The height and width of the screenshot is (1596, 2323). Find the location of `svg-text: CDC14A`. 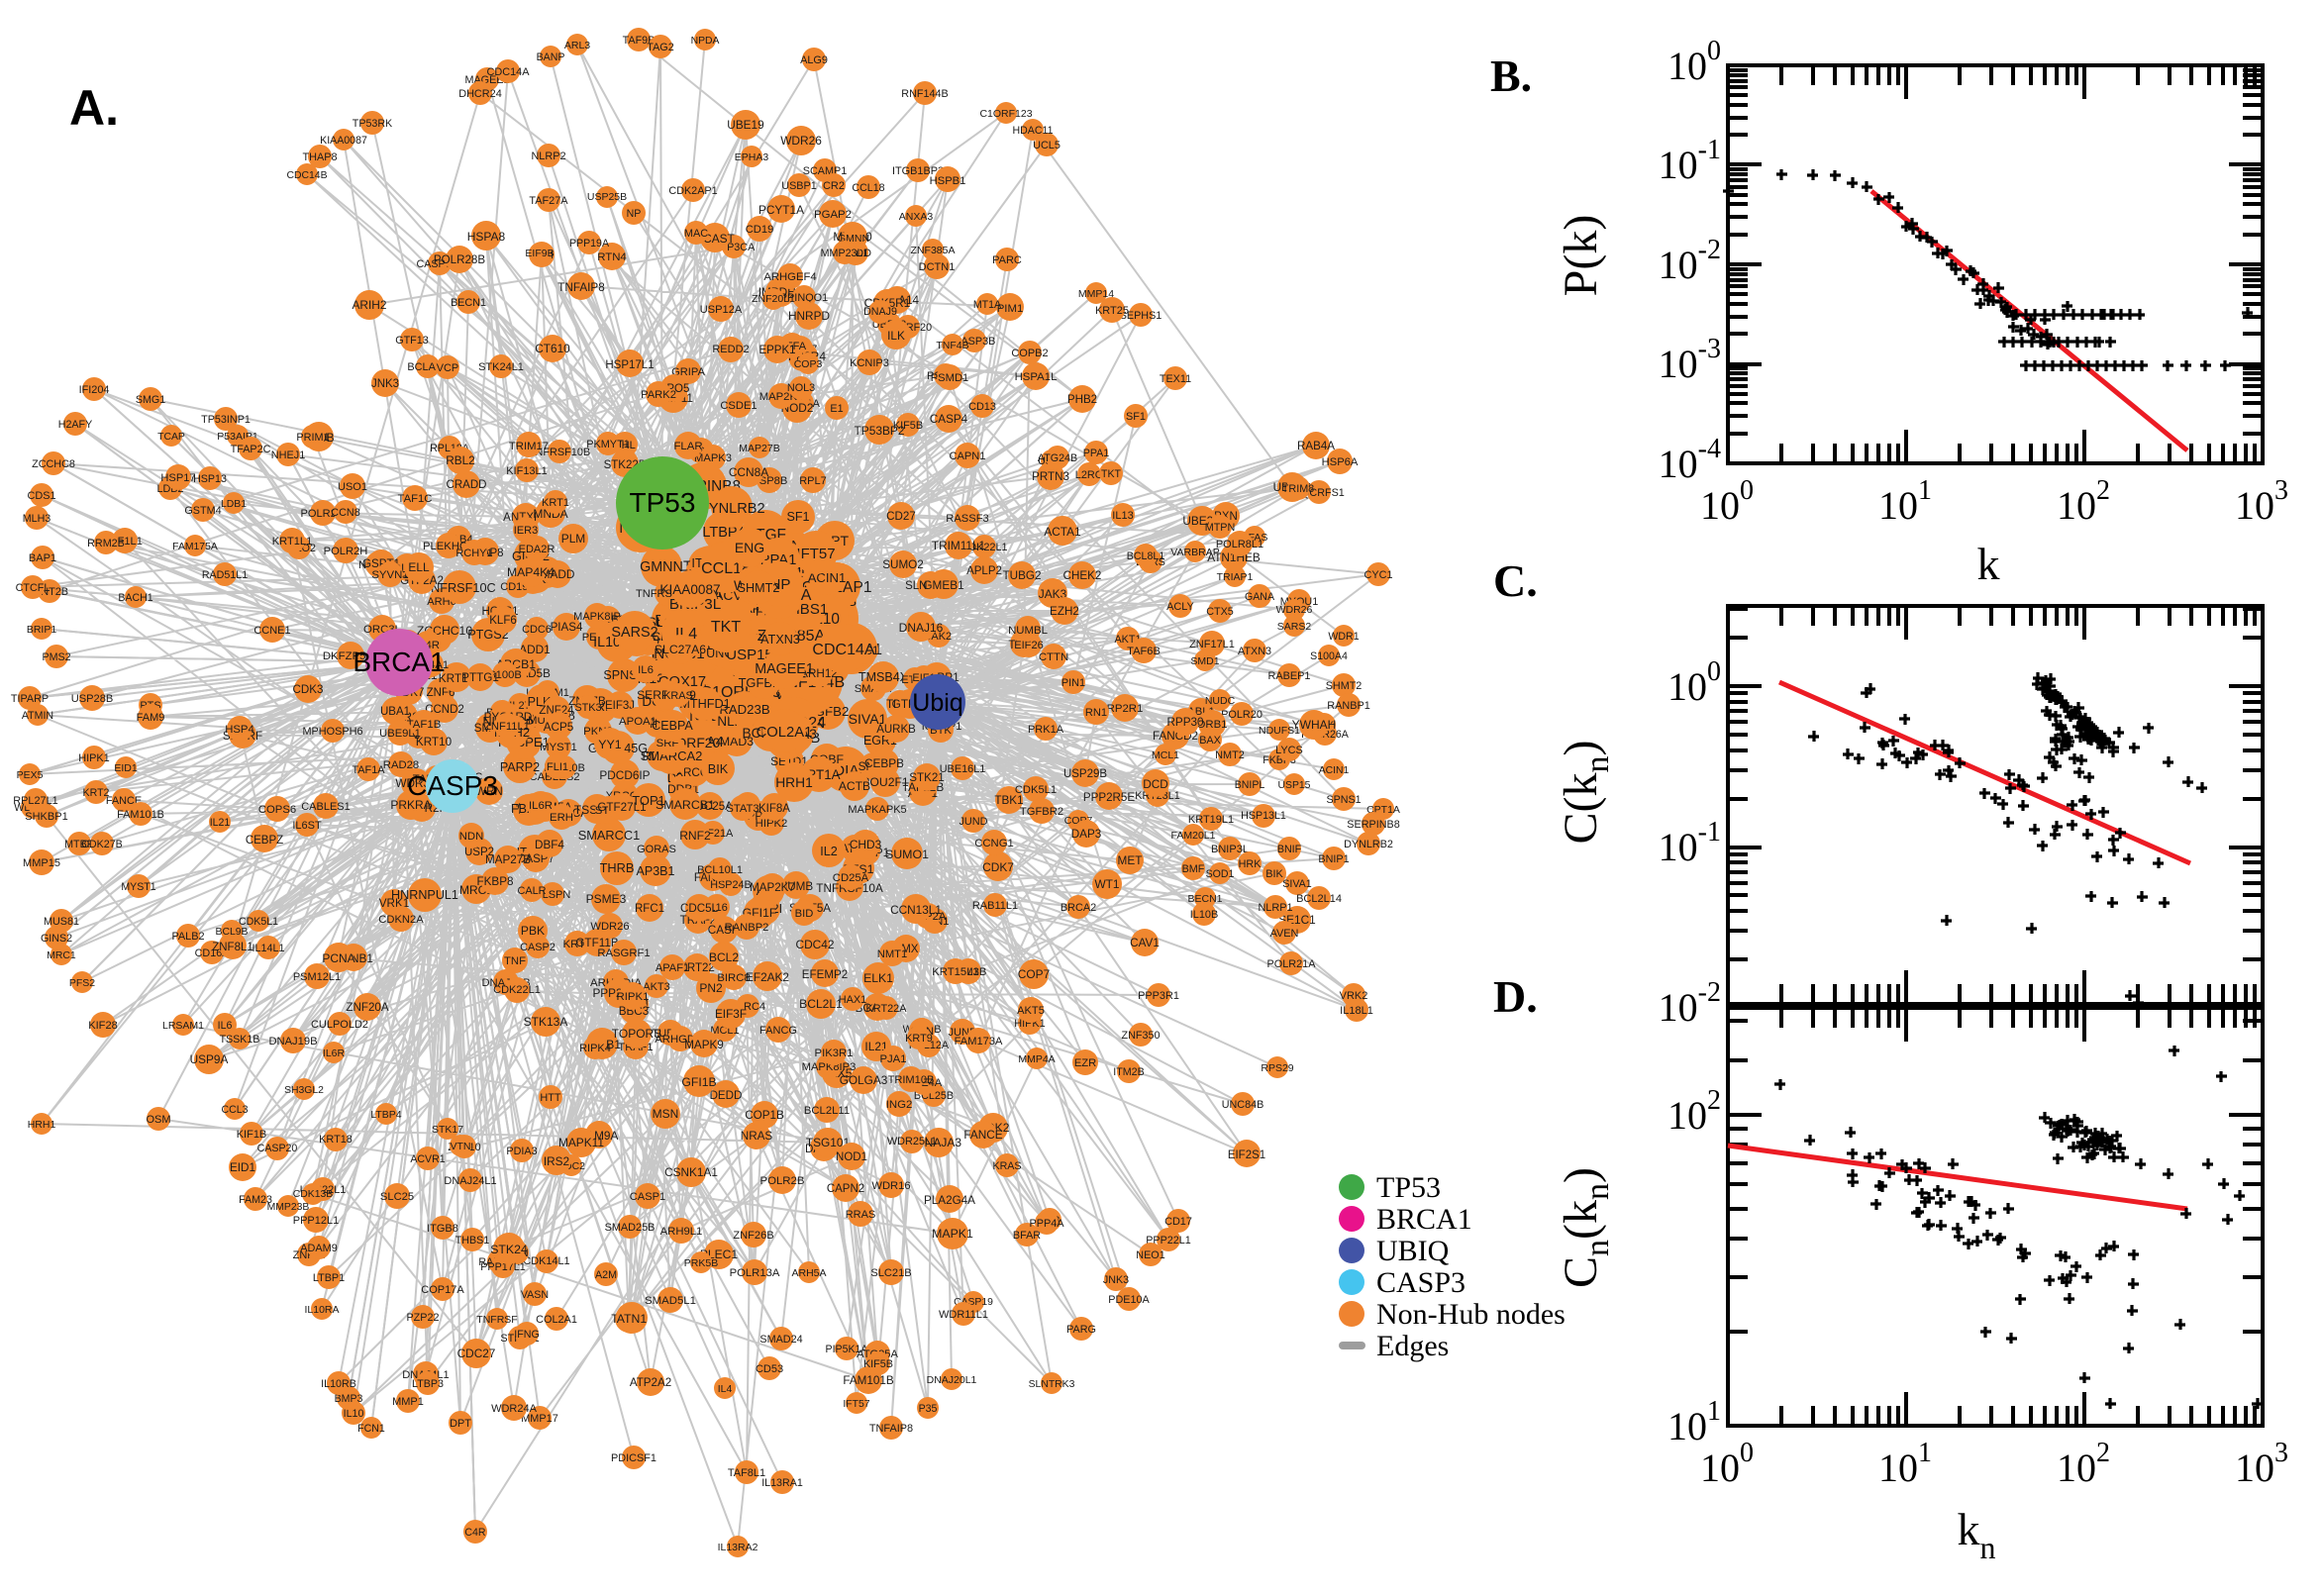

svg-text: CDC14A is located at coordinates (843, 650).